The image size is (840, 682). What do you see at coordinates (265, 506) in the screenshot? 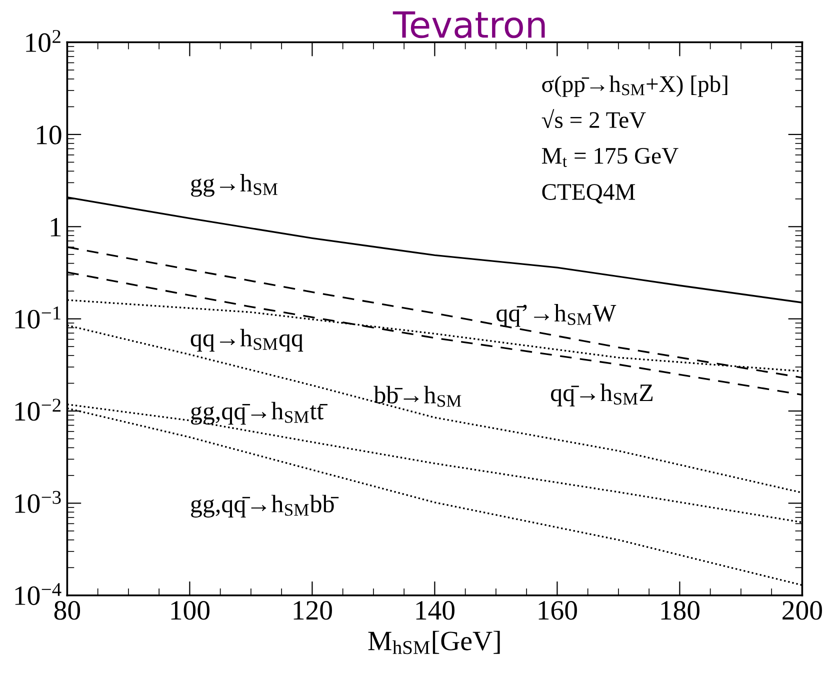
I see `series-label: gg,qq̄→h$_{SM}$bb̄` at bounding box center [265, 506].